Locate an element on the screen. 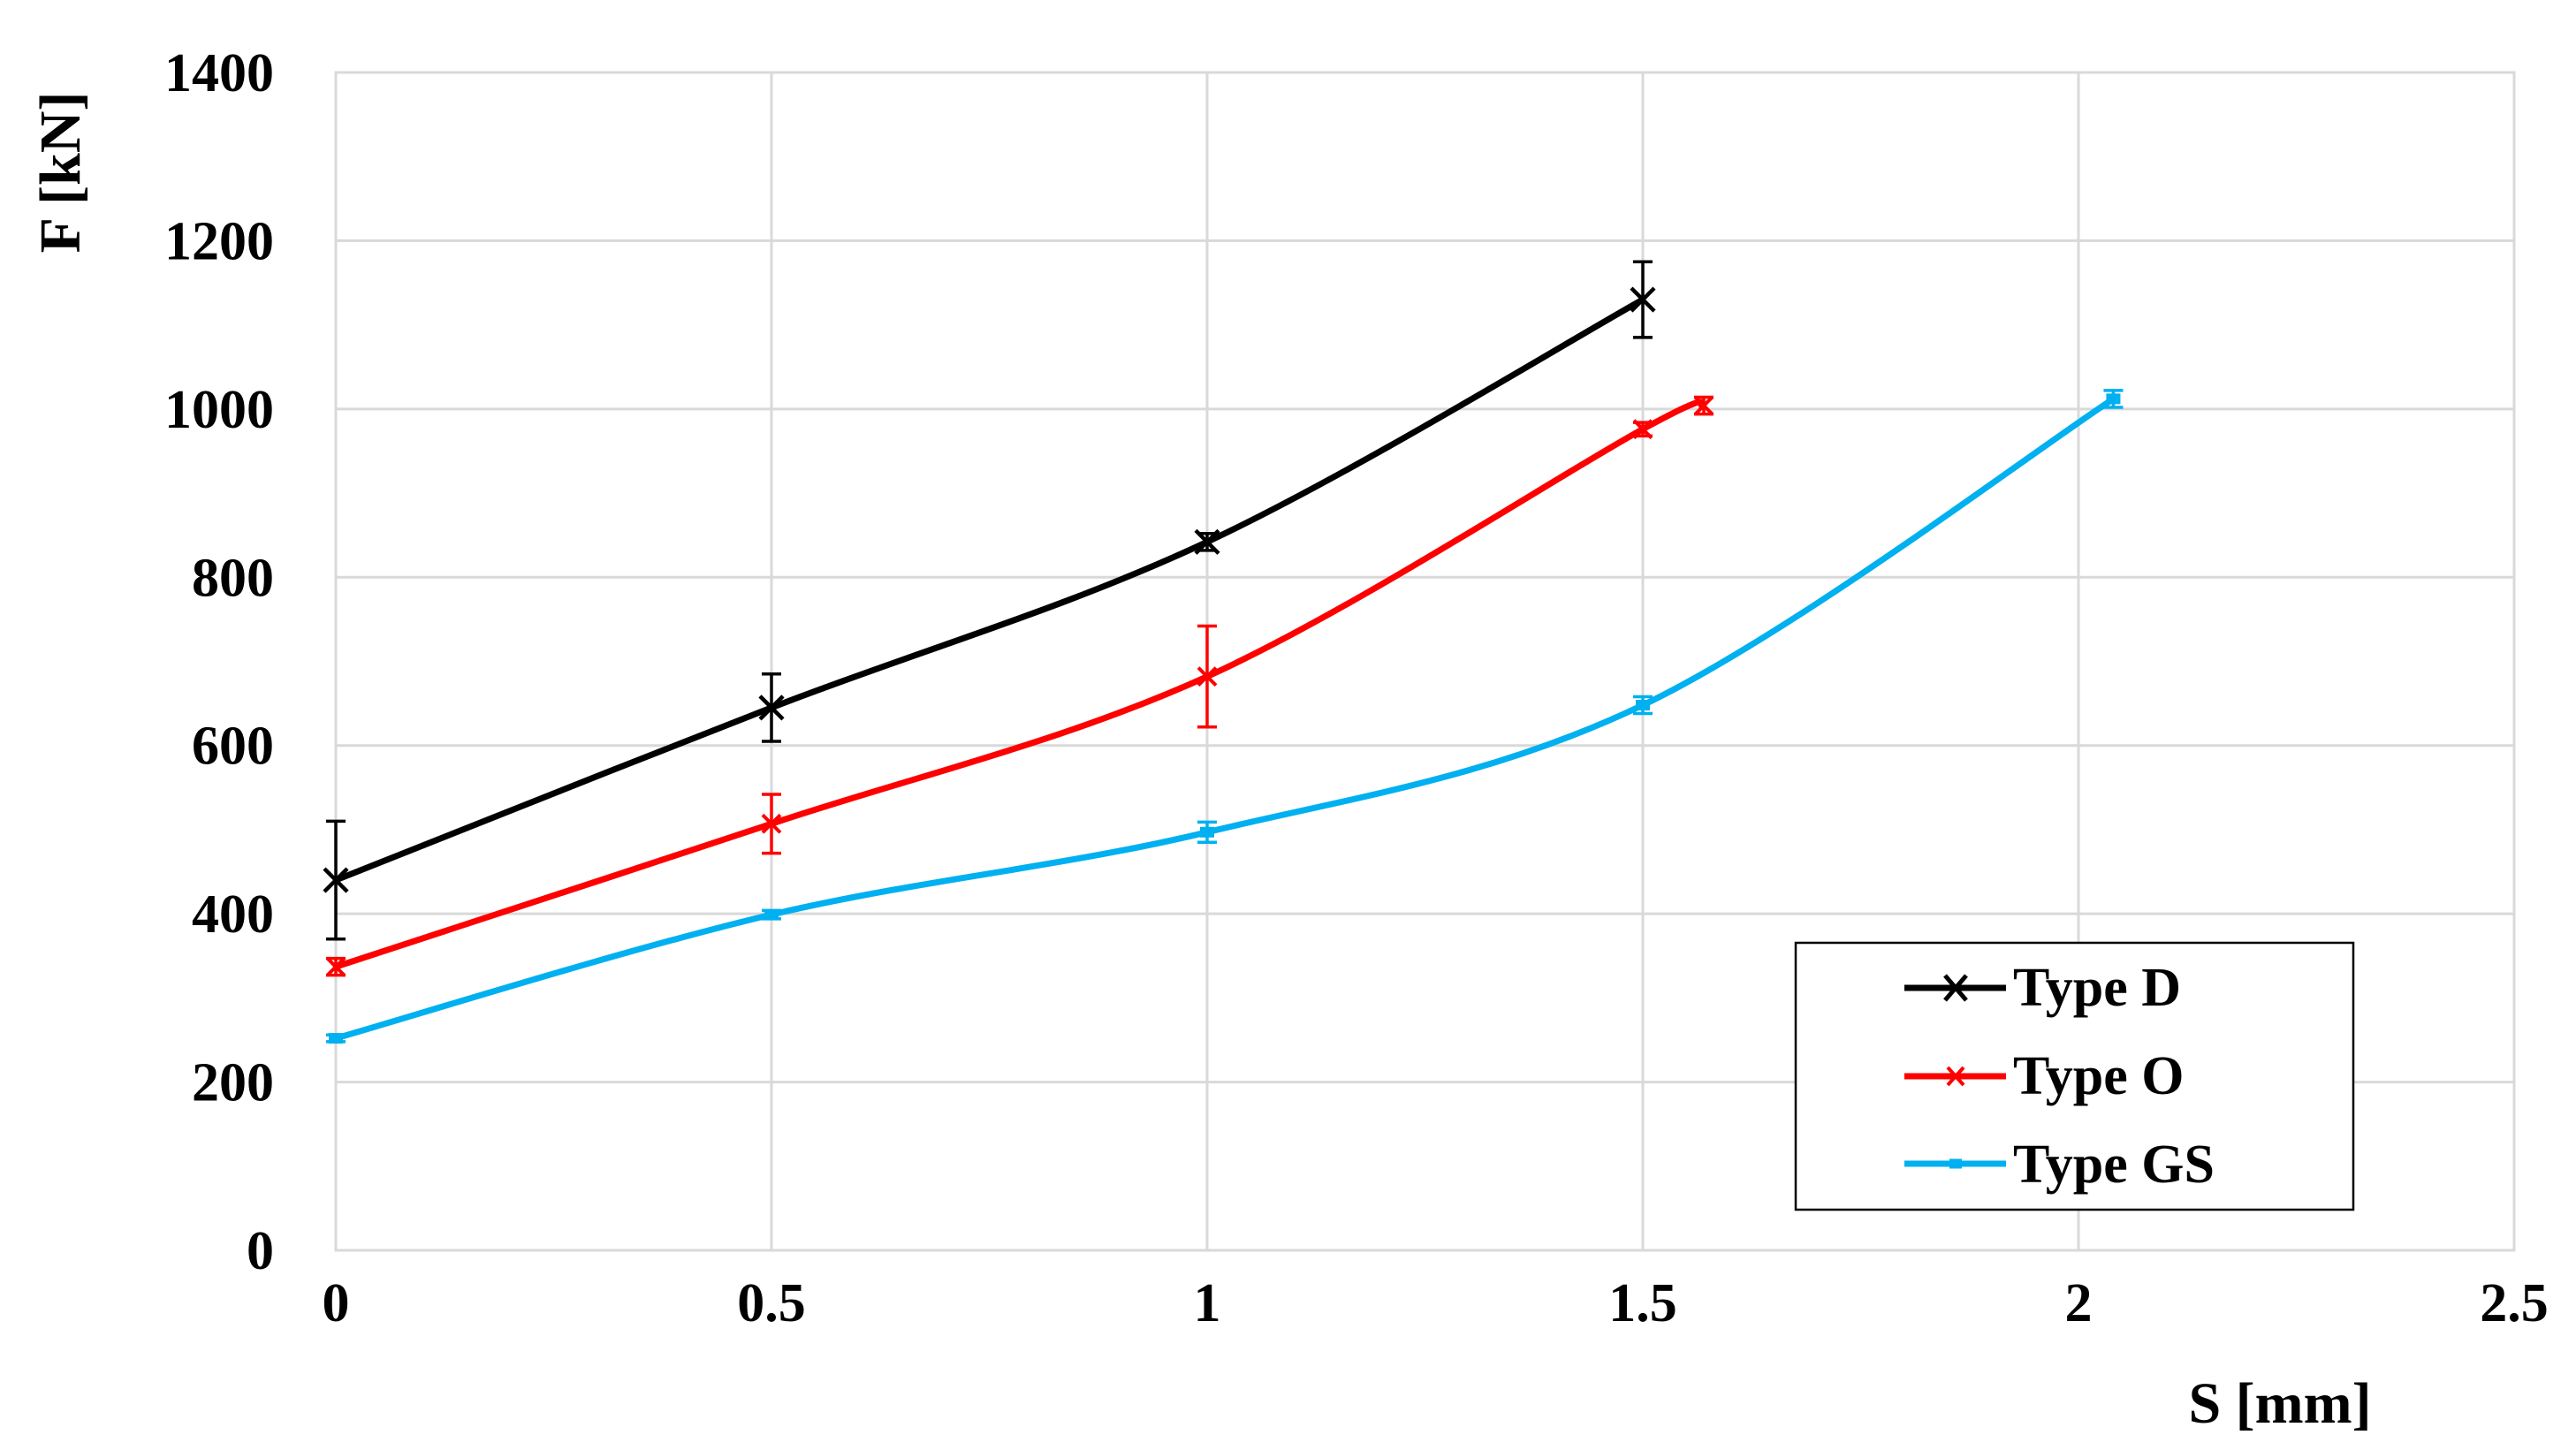 This screenshot has width=2576, height=1450. y-tick-label: 1200 is located at coordinates (219, 241).